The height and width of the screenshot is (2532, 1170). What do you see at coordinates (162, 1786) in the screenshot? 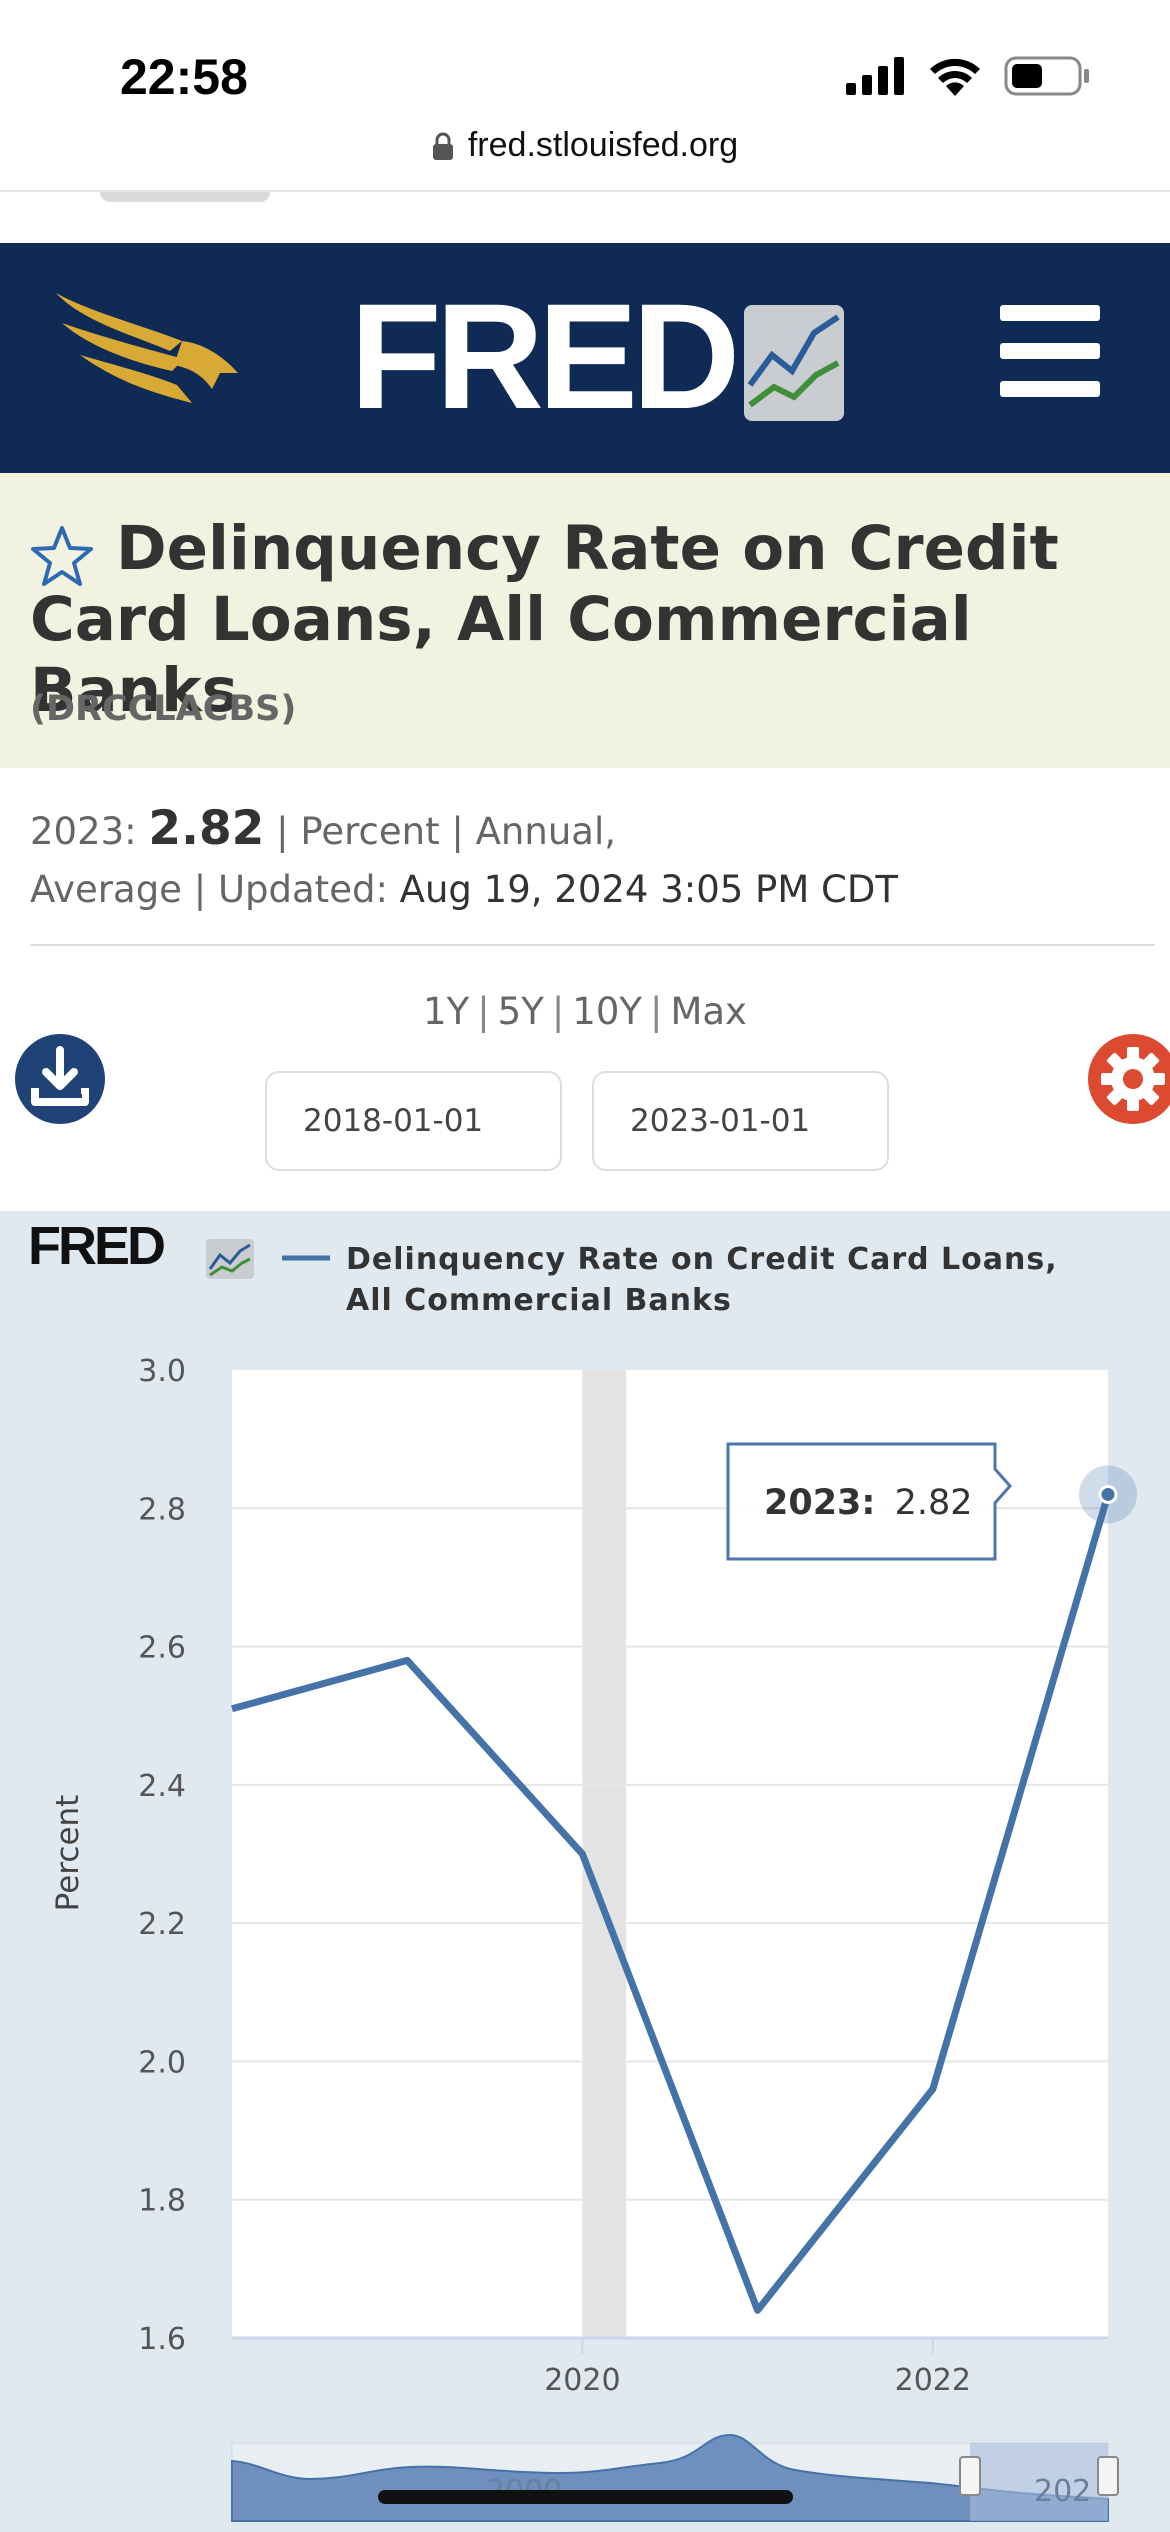
I see `y-tick-label: 2.4` at bounding box center [162, 1786].